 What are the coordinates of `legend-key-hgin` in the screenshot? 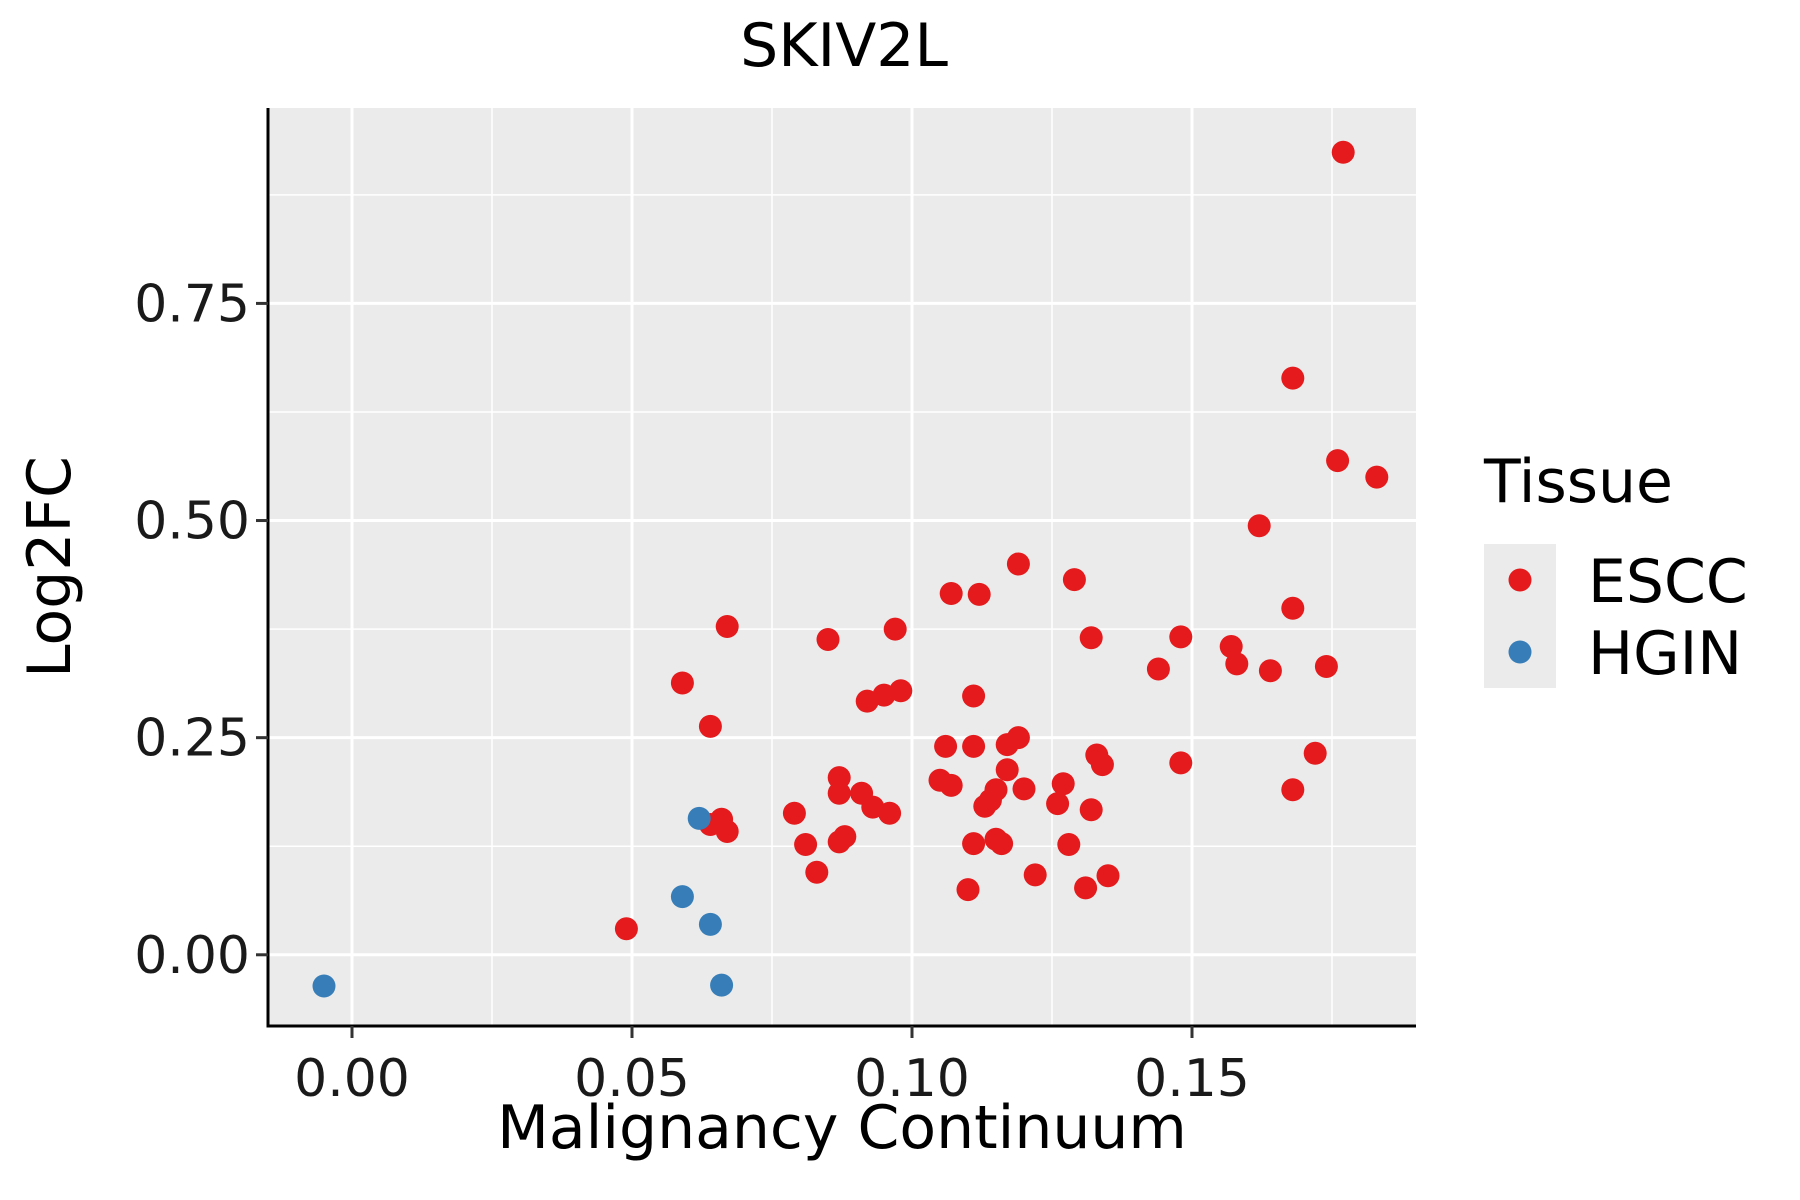 It's located at (1520, 652).